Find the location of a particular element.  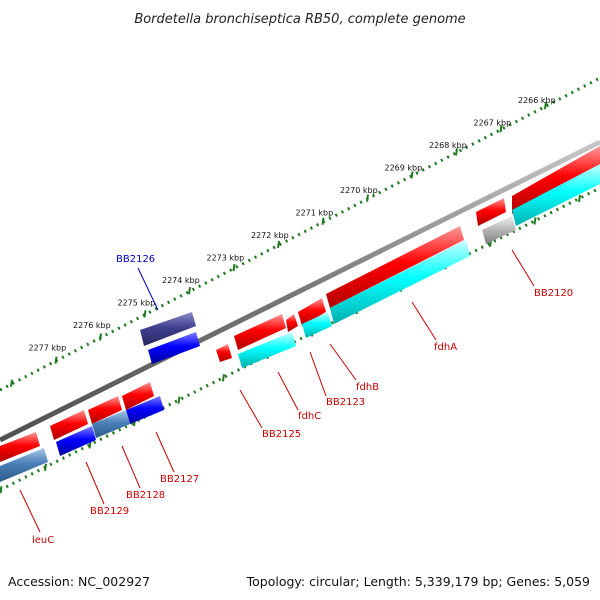

gene-feature-fdhB-rev is located at coordinates (317, 325).